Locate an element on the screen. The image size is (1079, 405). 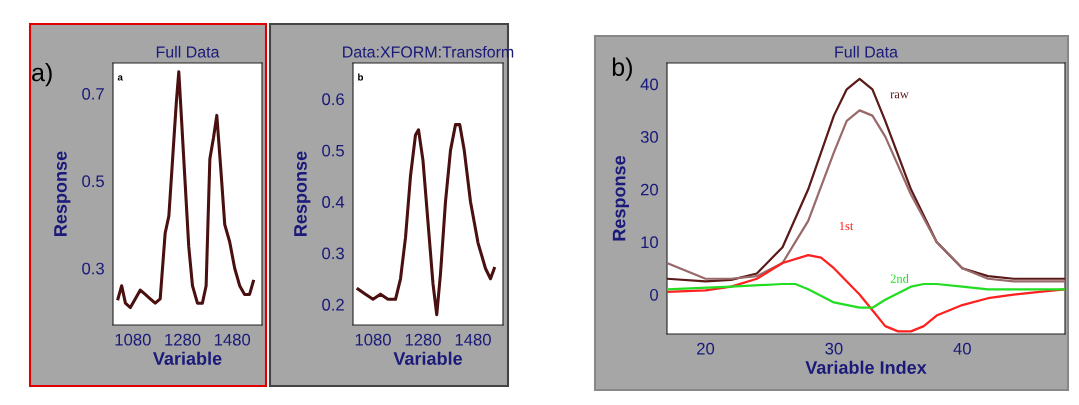
x-tick-label: 40 is located at coordinates (962, 348).